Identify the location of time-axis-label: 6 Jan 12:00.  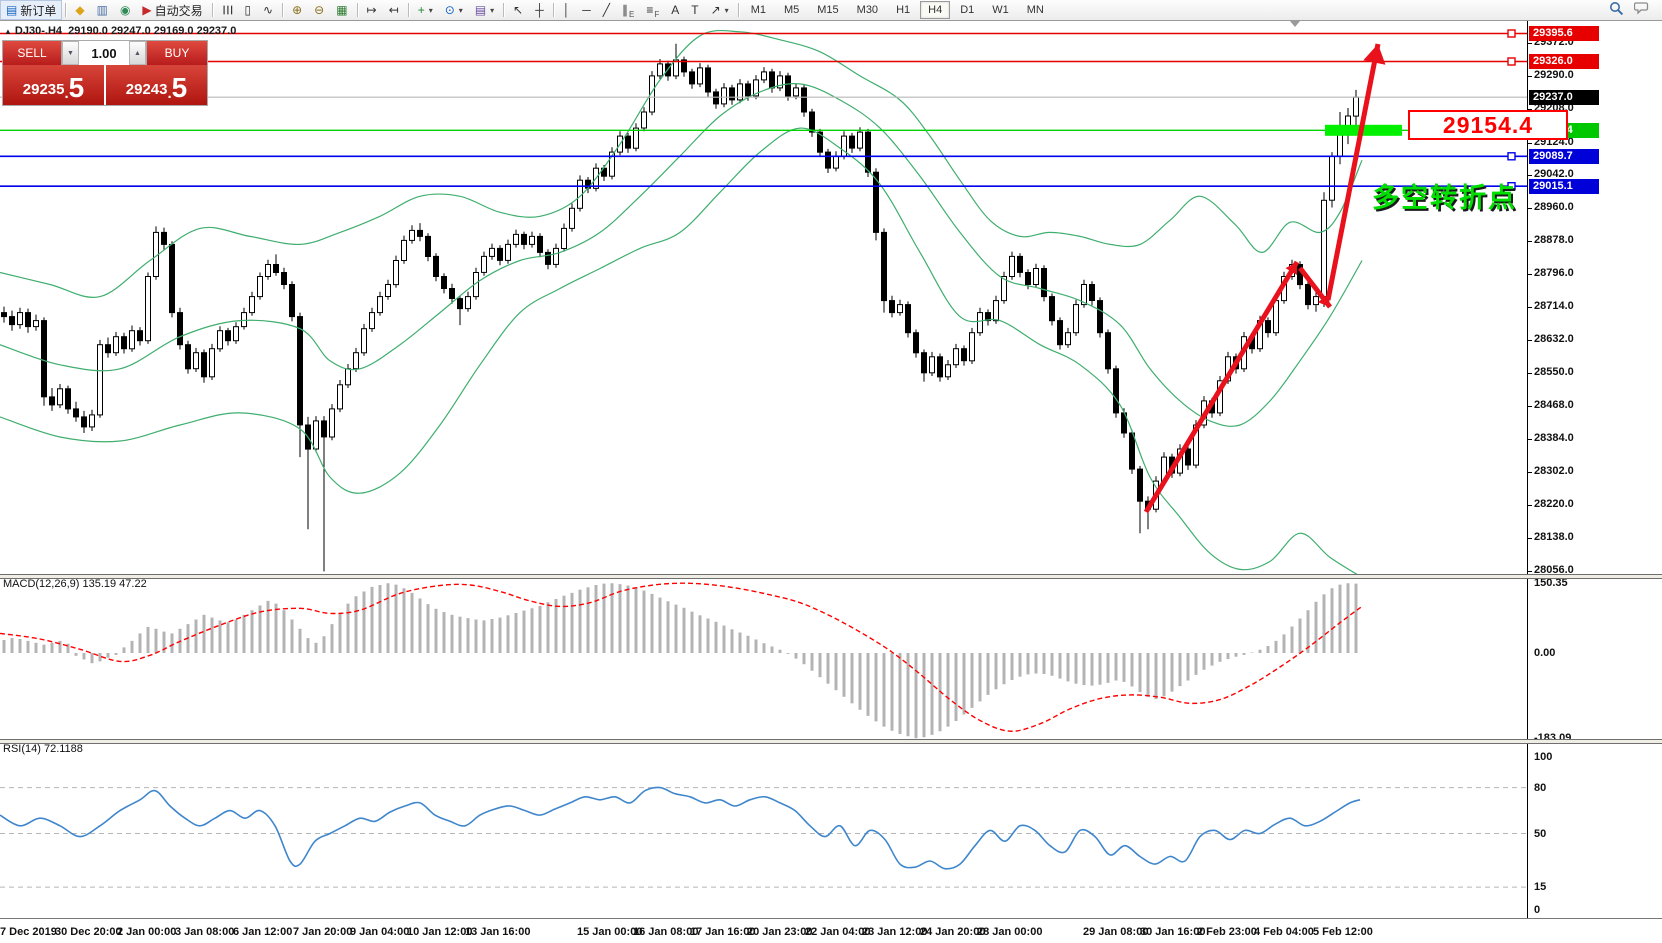
(263, 932).